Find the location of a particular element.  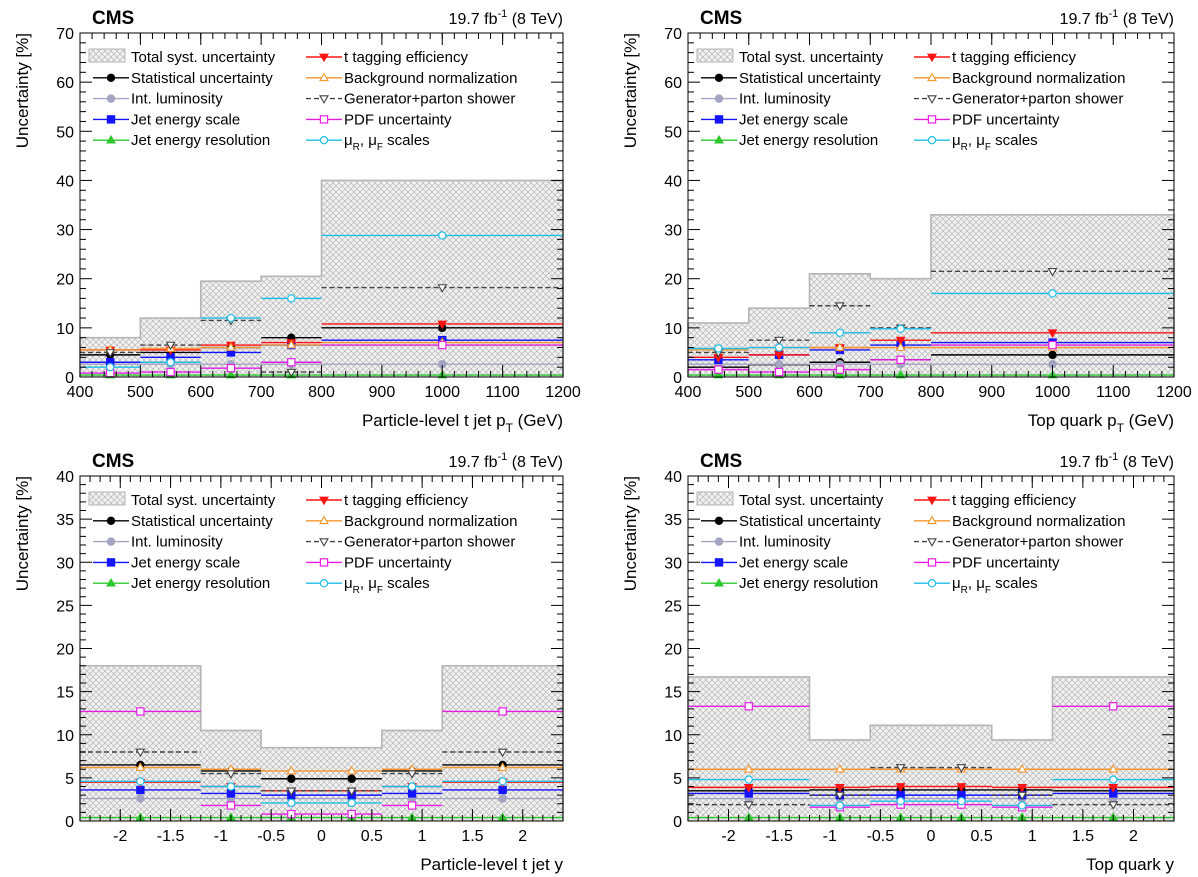

x-tick-label: 600 is located at coordinates (200, 392).